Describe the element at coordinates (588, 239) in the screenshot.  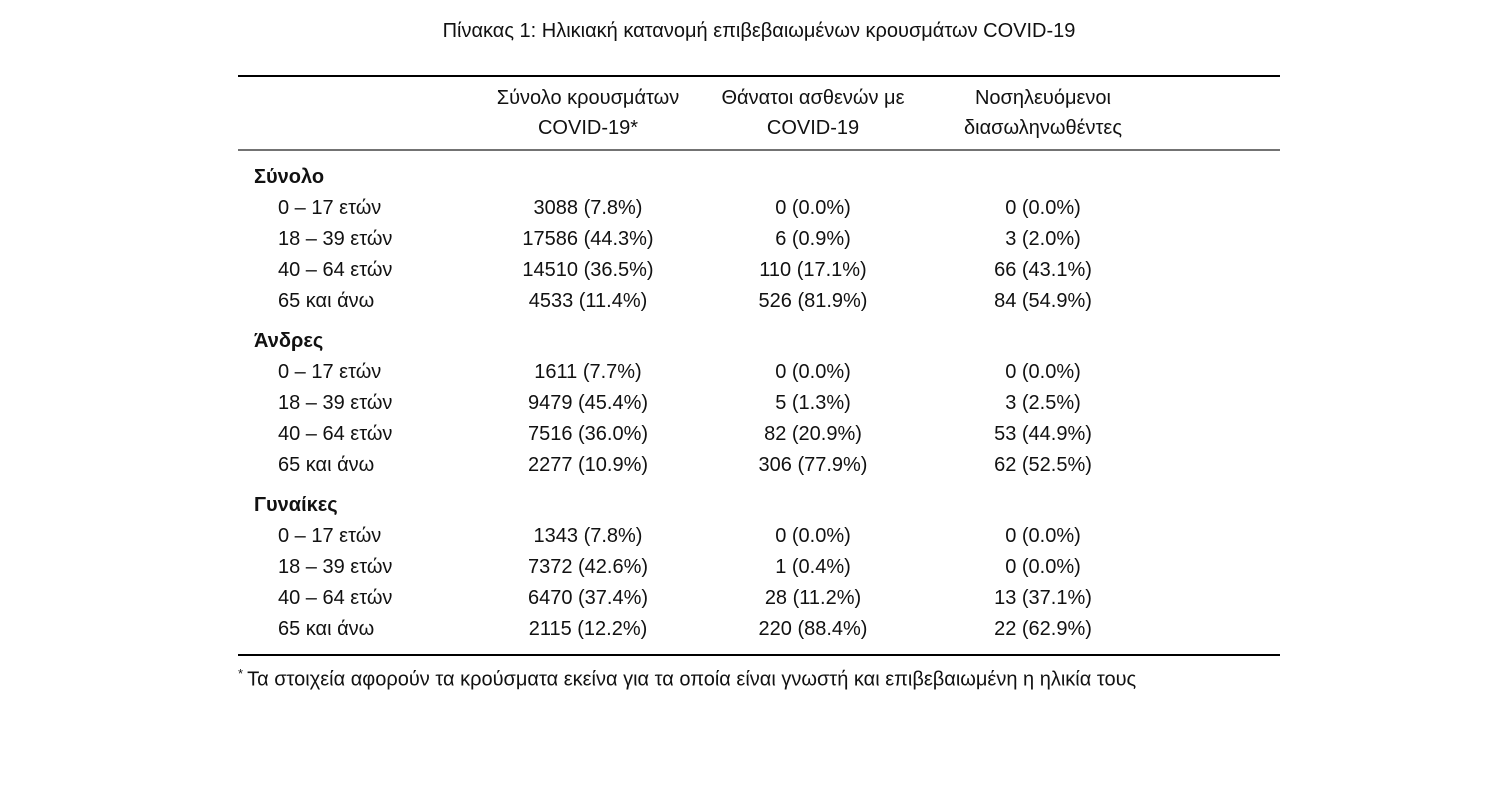
I see `cases-cell: 17586 (44.3%)` at that location.